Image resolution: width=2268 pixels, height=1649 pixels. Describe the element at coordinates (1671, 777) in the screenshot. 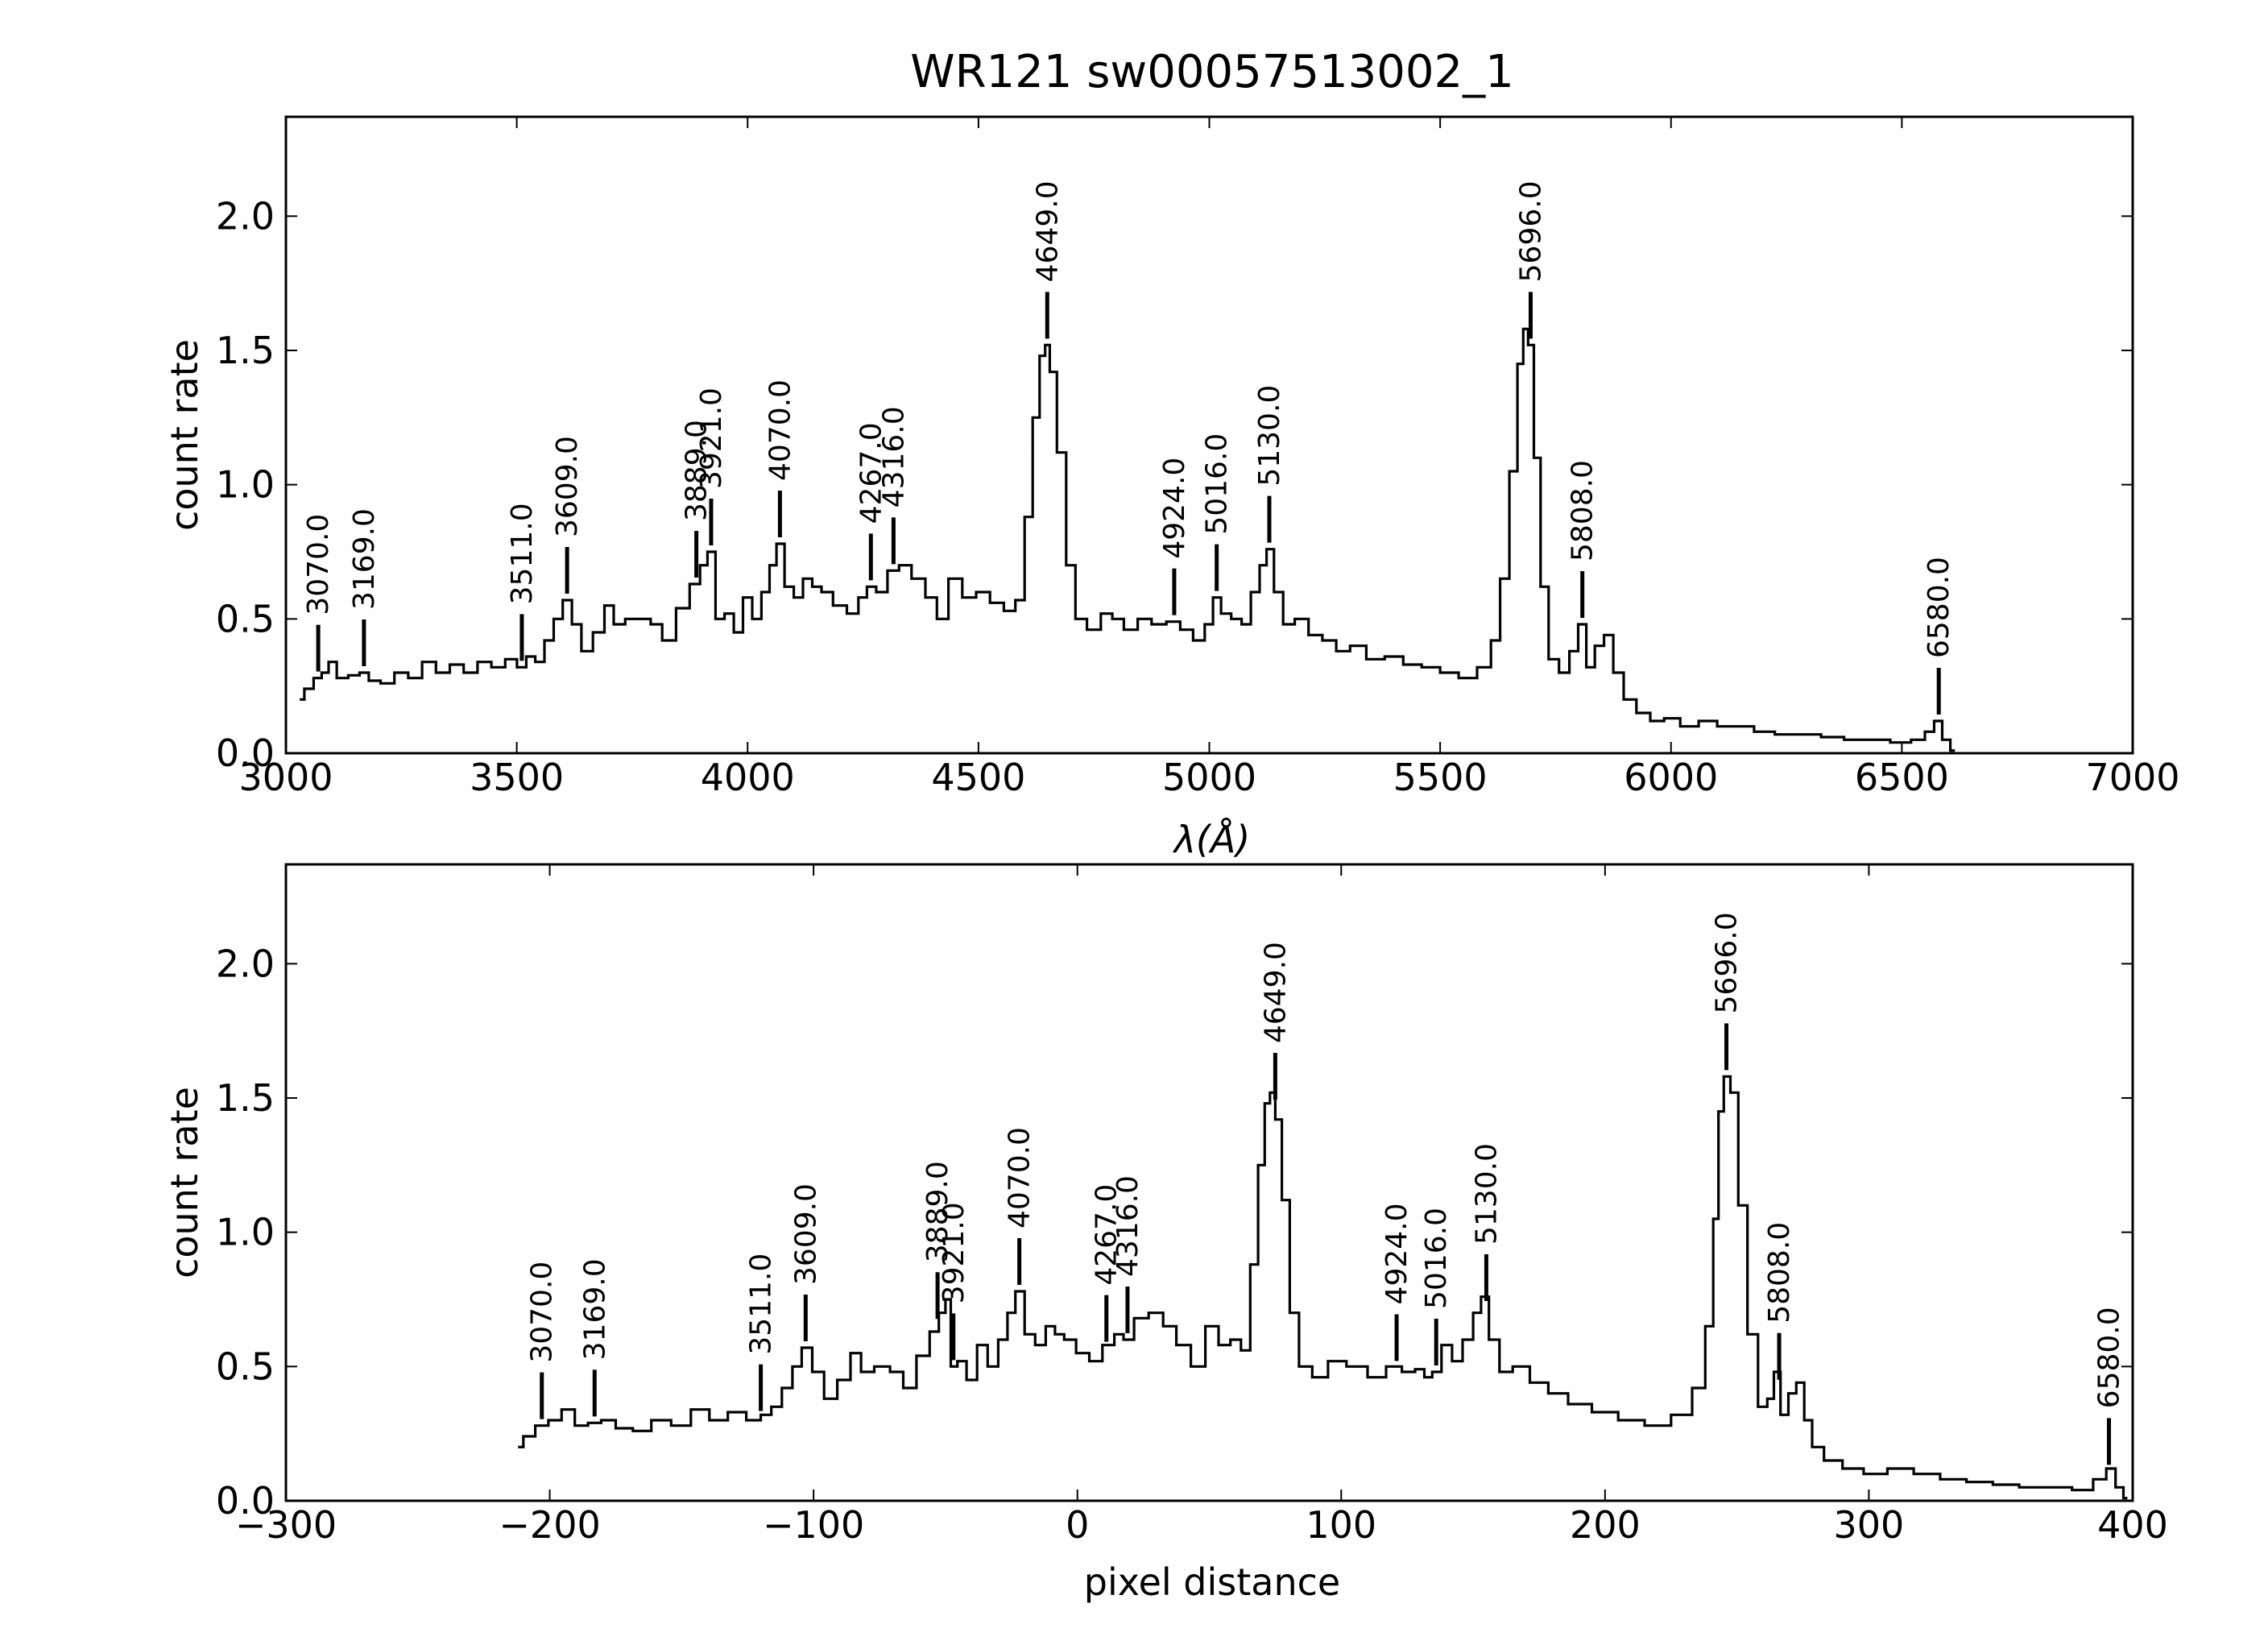

I see `x-tick-label: 6000` at that location.